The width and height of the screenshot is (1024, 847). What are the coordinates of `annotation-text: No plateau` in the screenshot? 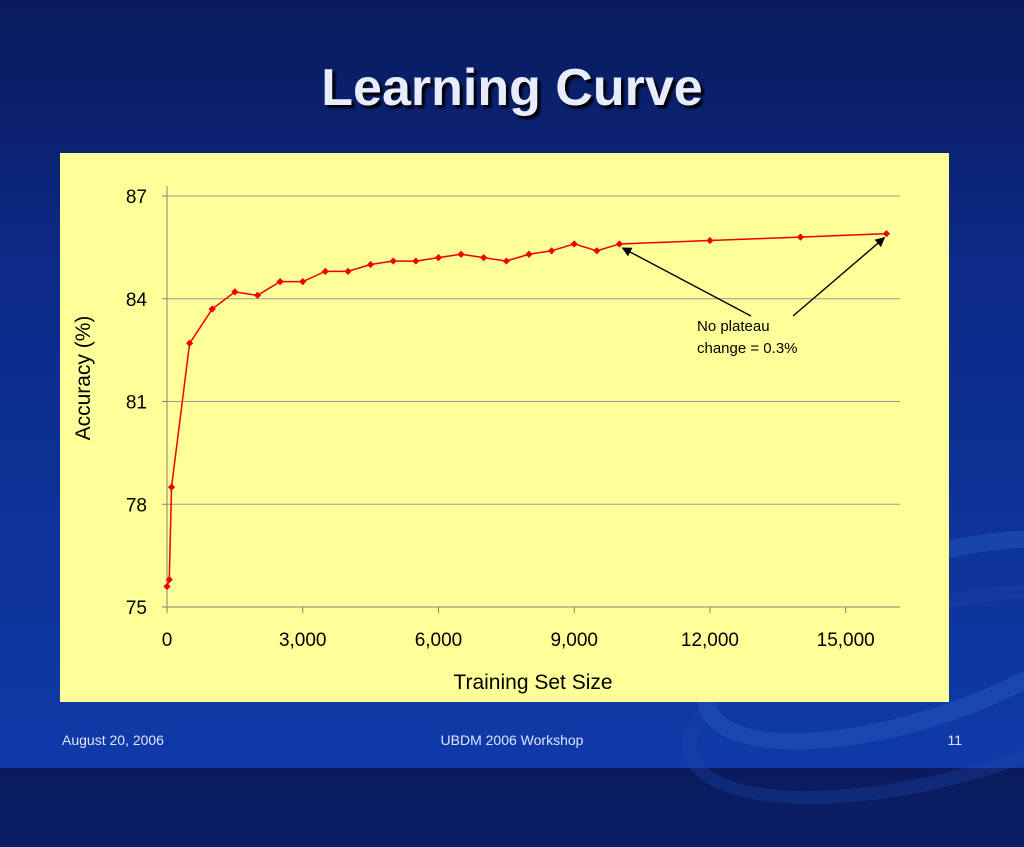 It's located at (733, 326).